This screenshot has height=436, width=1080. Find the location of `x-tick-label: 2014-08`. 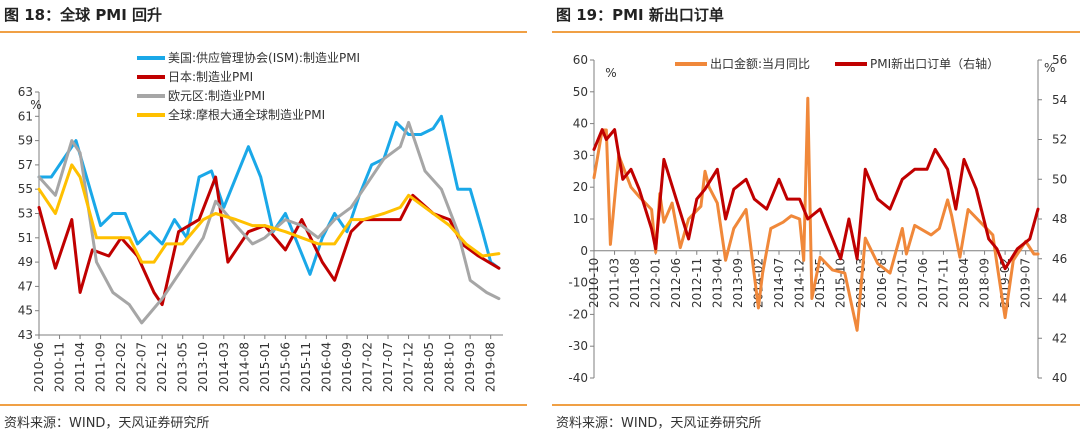

x-tick-label: 2014-08 is located at coordinates (244, 367).